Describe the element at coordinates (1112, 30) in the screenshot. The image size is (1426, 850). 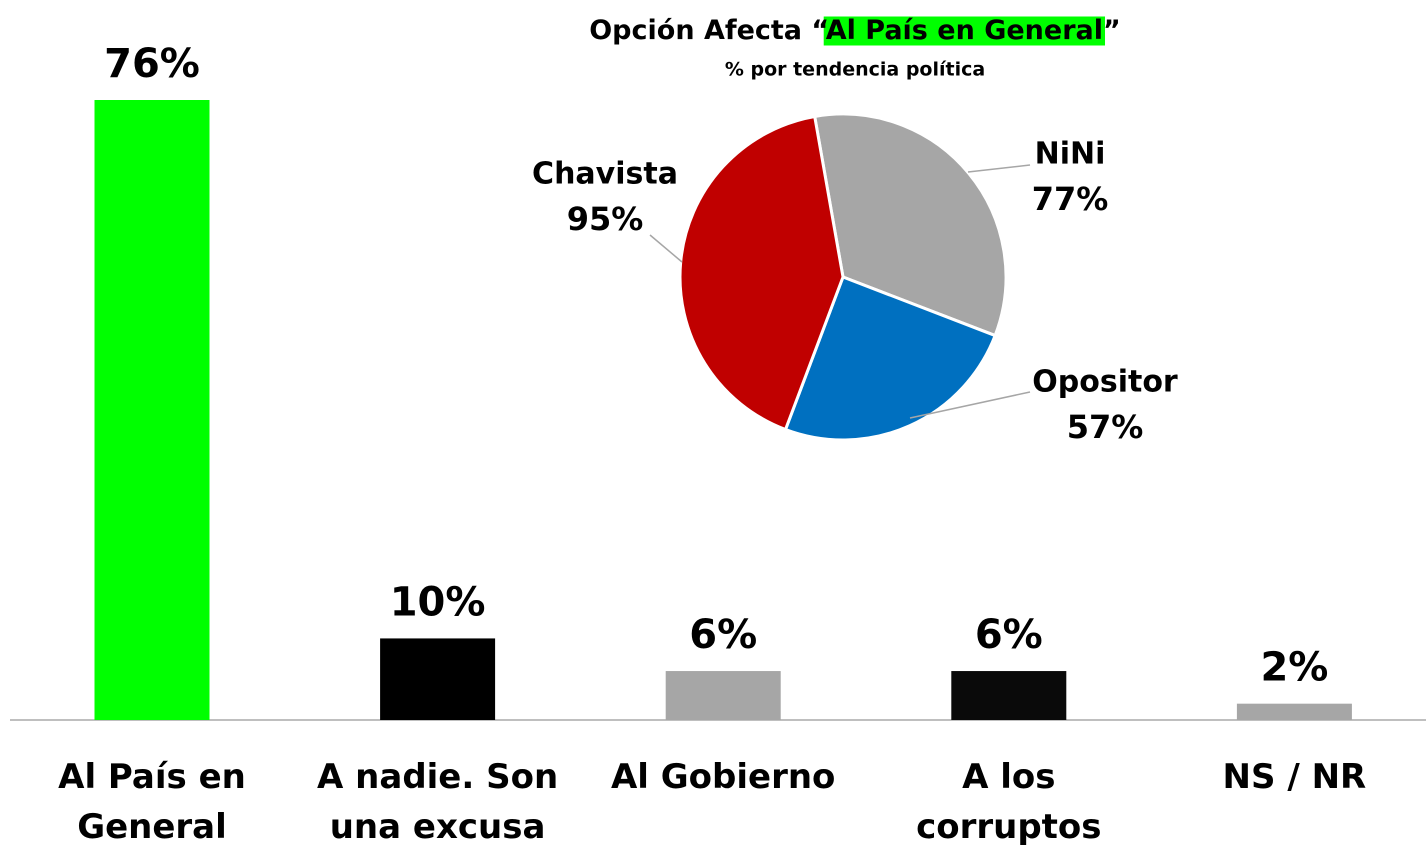
I see `title-part: ”` at that location.